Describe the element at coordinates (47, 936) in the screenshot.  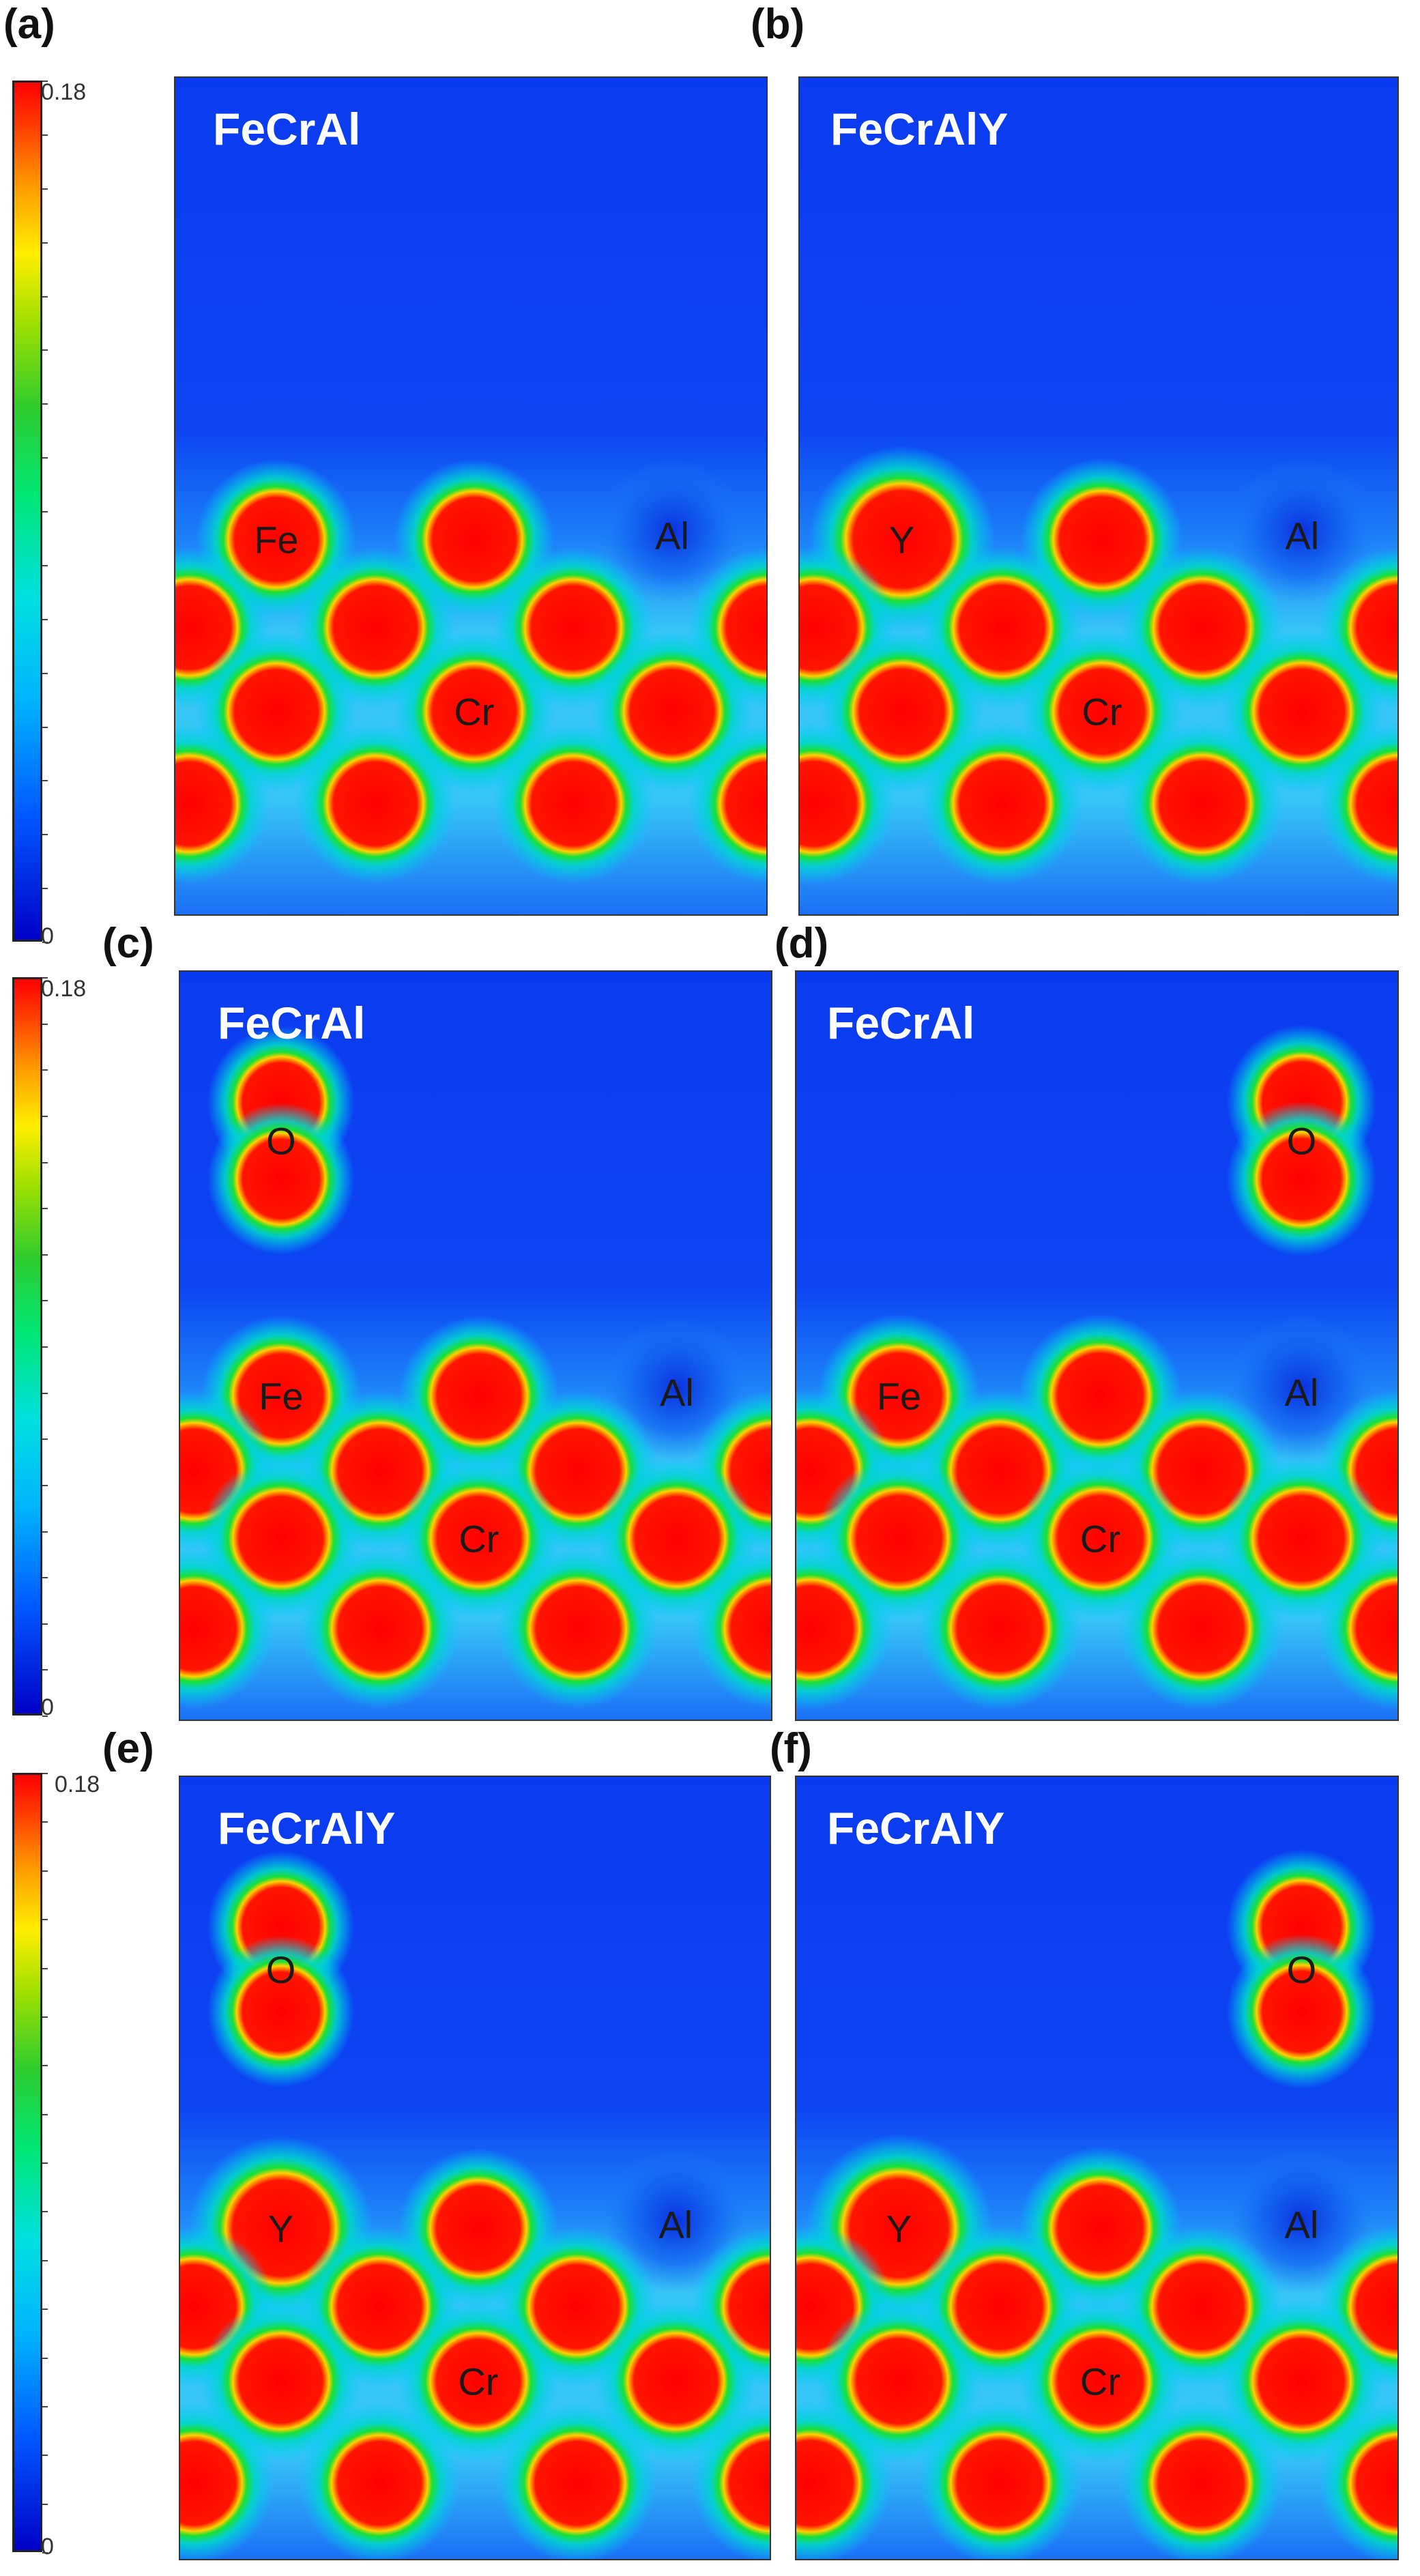
I see `colorbar-1-min: 0` at that location.